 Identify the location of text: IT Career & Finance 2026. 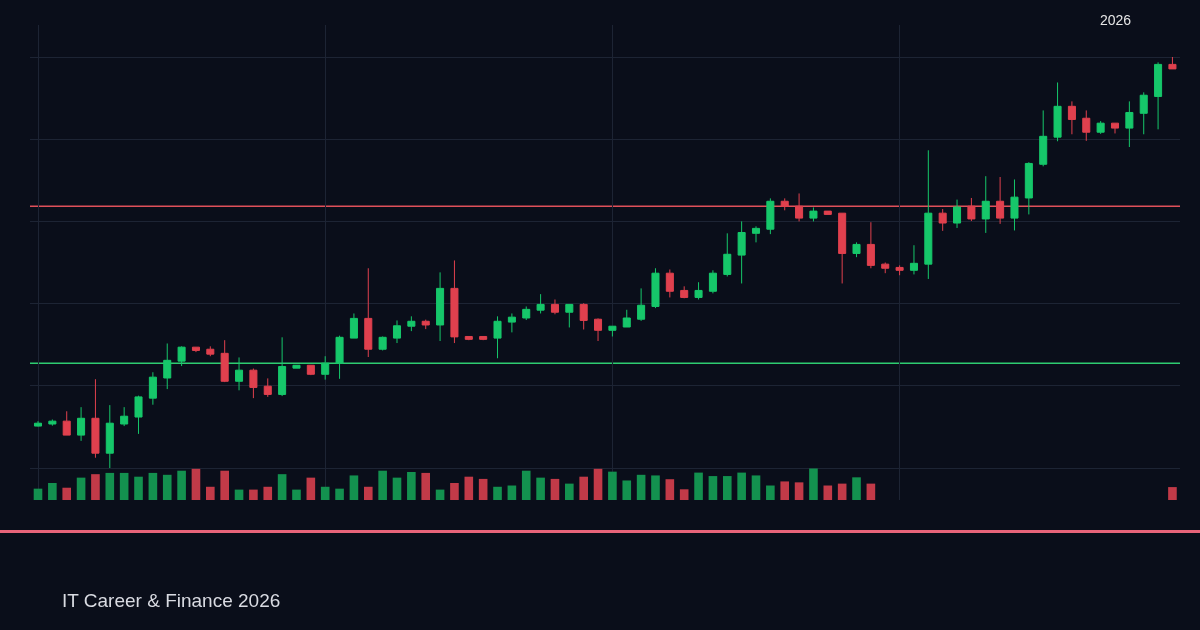
(171, 600).